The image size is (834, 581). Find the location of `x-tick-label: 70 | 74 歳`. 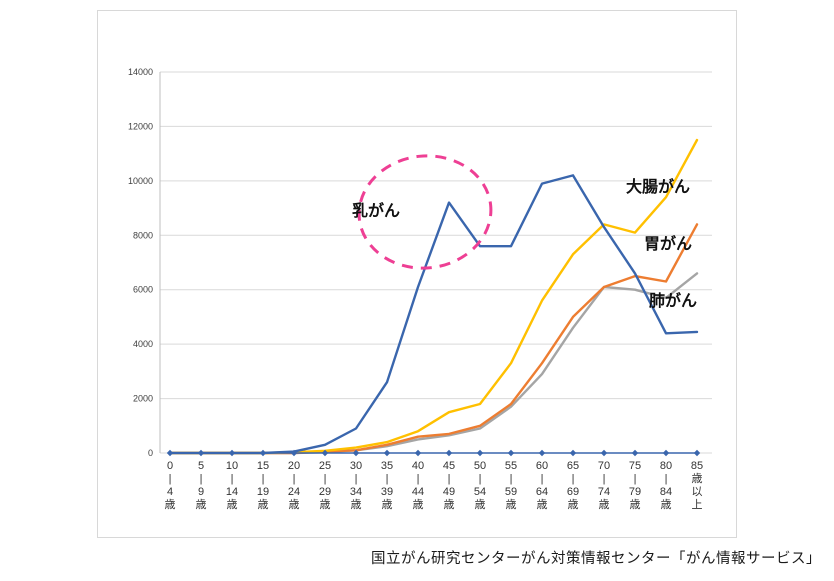

x-tick-label: 70 | 74 歳 is located at coordinates (604, 485).